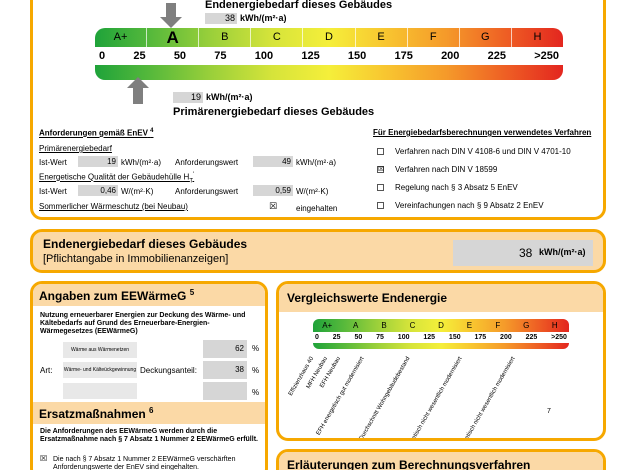  What do you see at coordinates (100, 370) in the screenshot?
I see `eewg-row-2-name: Wärme- und Kälteückgewinnung` at bounding box center [100, 370].